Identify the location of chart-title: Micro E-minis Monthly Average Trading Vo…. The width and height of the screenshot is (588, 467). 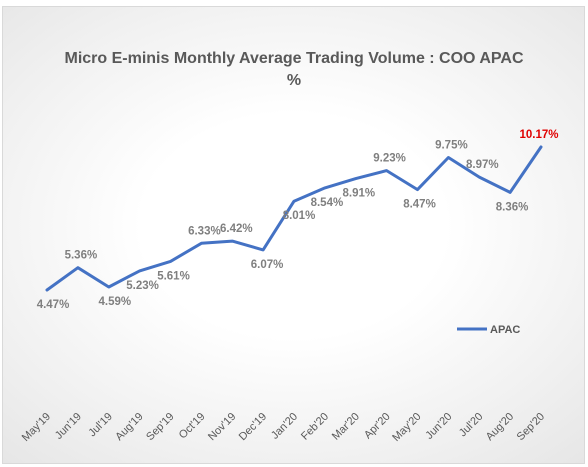
(294, 70).